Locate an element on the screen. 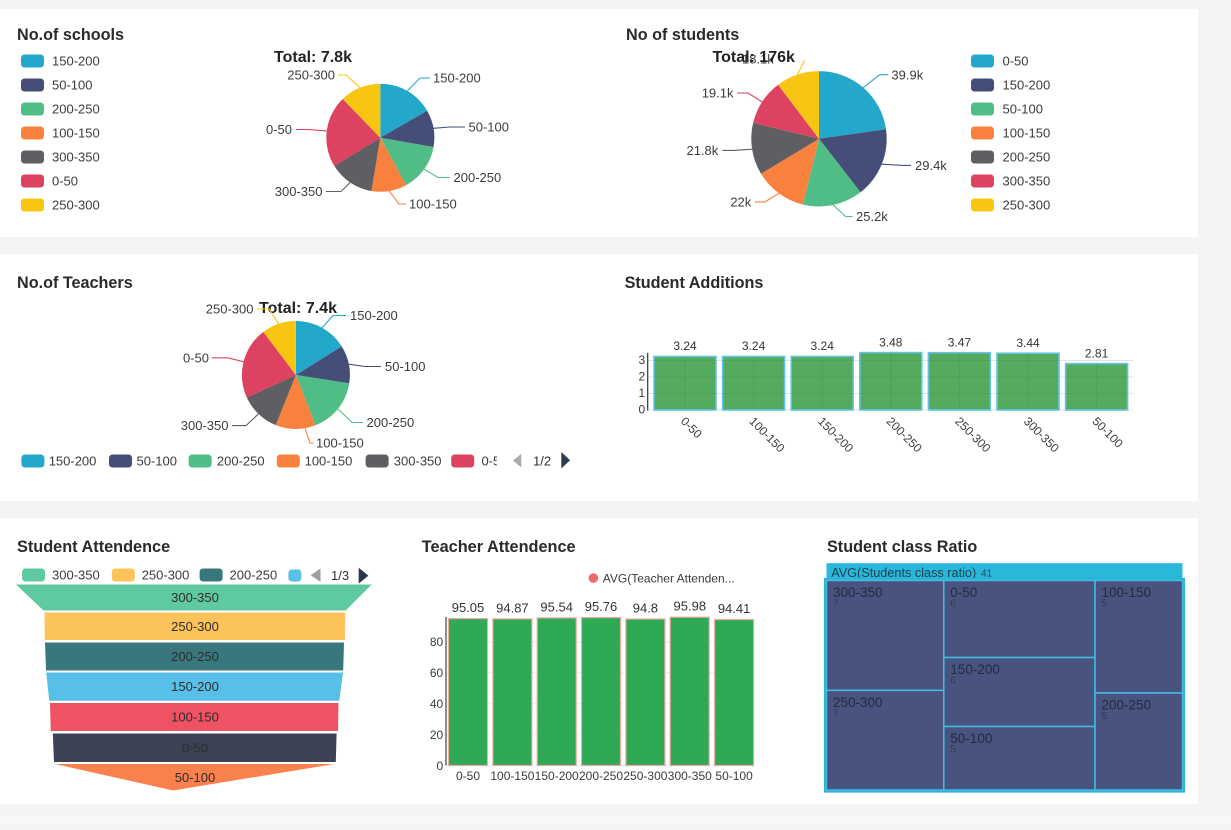 The image size is (1231, 830). svg-text: Student Attendence is located at coordinates (93, 547).